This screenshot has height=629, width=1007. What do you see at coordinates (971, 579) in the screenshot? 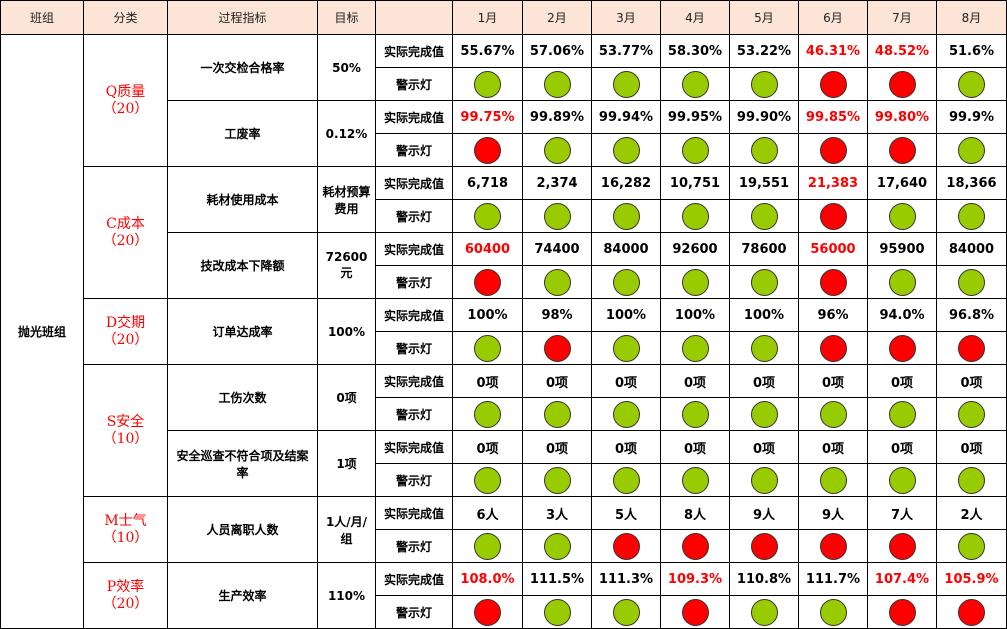
I see `actual-value: 105.9%` at bounding box center [971, 579].